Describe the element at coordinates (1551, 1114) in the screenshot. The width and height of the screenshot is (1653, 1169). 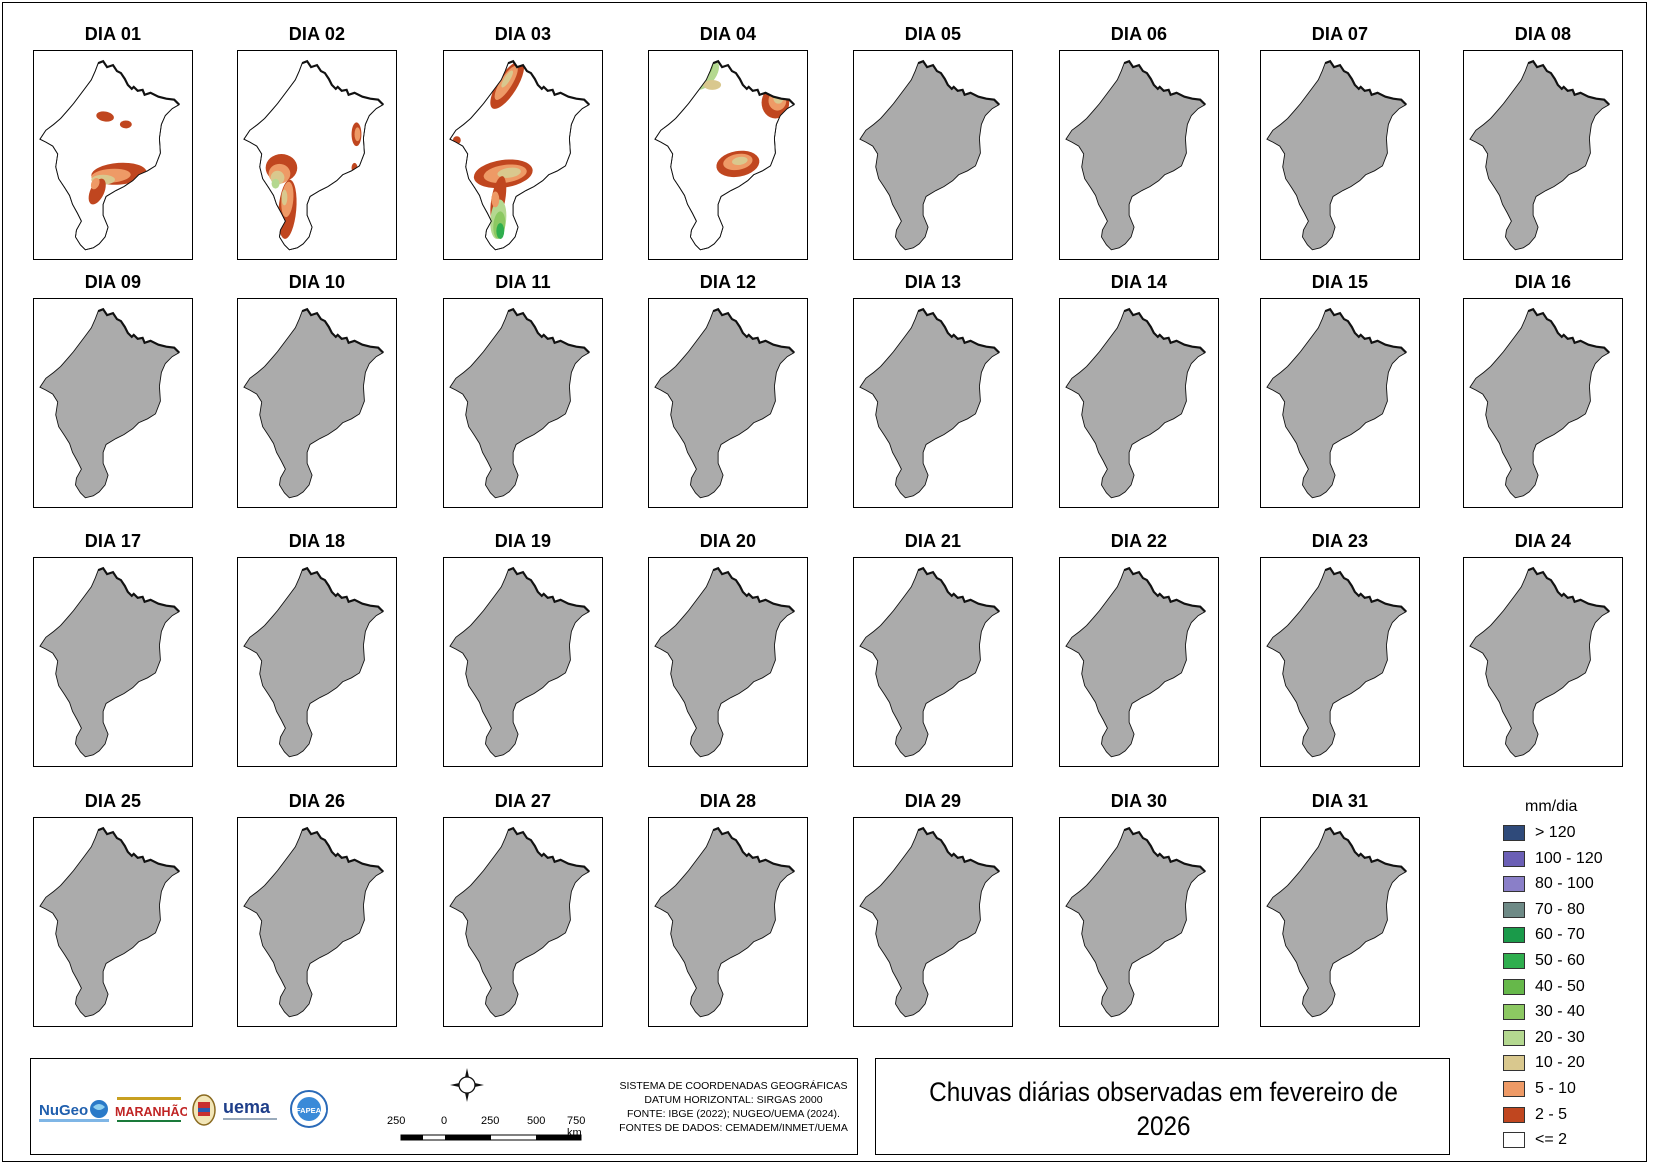
I see `legend-label: 2 - 5` at that location.